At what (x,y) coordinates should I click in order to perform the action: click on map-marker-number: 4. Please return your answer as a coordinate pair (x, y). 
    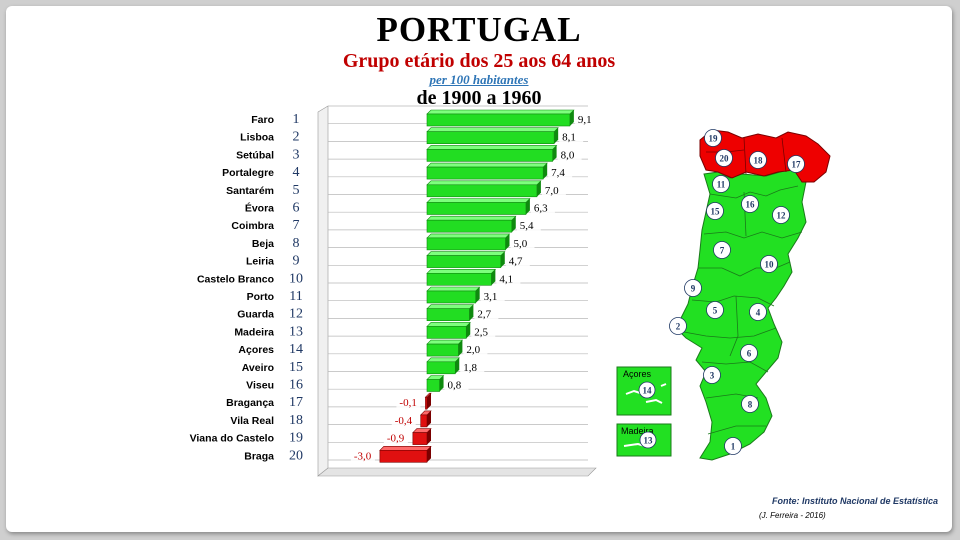
    Looking at the image, I should click on (758, 313).